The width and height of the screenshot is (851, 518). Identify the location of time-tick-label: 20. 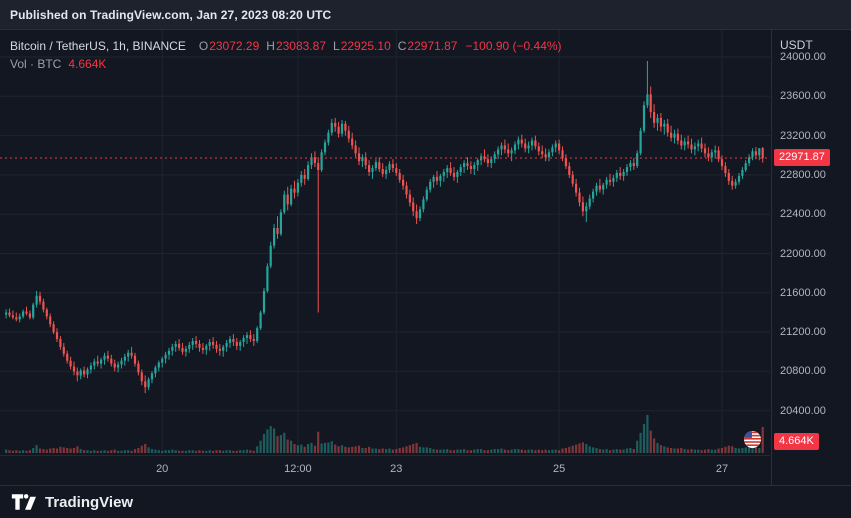
(162, 469).